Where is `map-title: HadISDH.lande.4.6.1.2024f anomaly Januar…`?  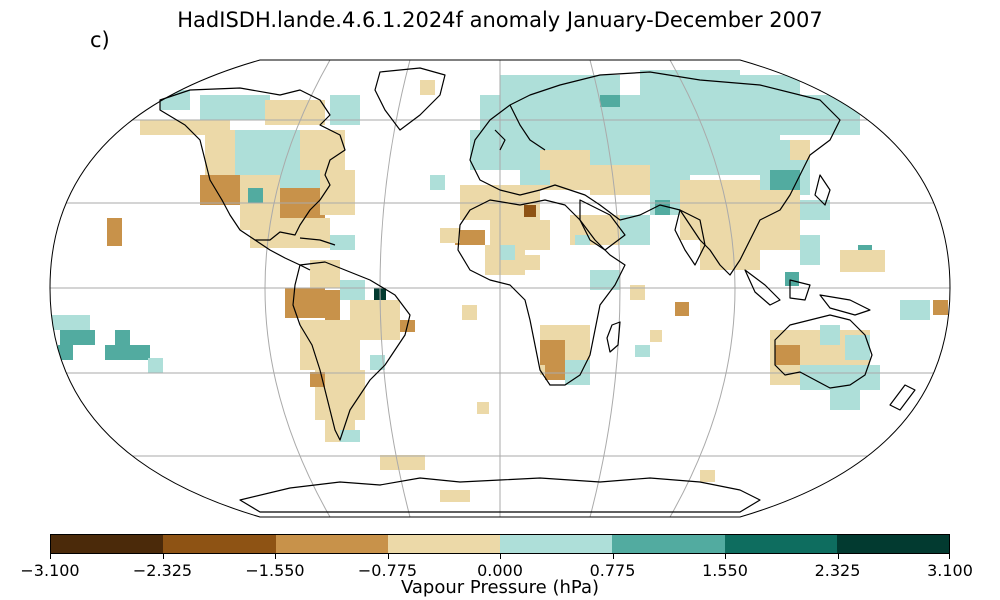
map-title: HadISDH.lande.4.6.1.2024f anomaly Januar… is located at coordinates (500, 20).